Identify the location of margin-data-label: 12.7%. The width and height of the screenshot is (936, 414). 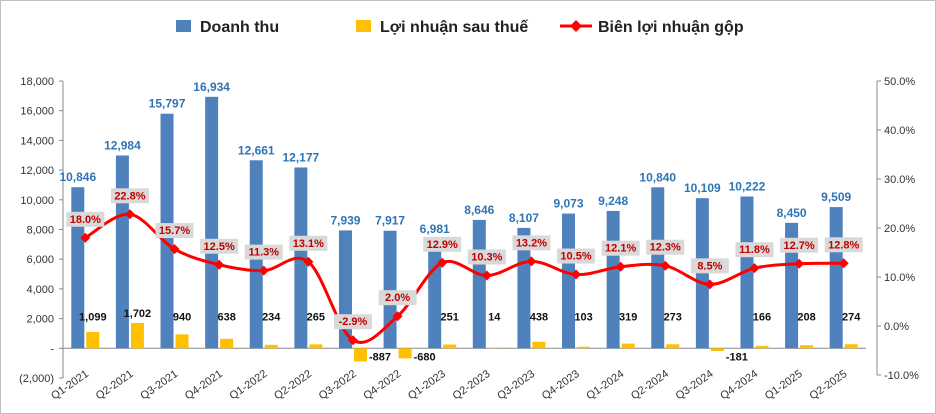
(798, 246).